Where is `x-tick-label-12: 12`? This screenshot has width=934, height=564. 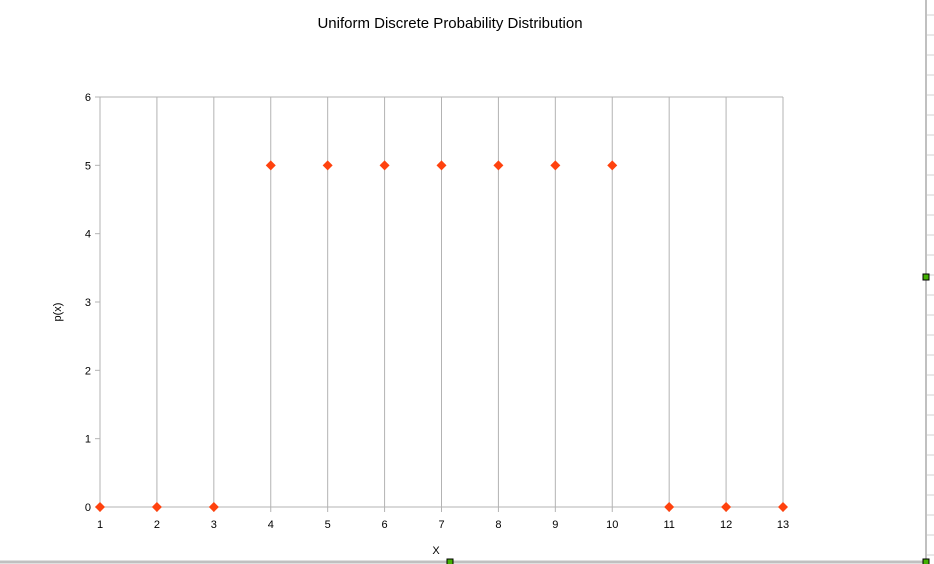
x-tick-label-12: 12 is located at coordinates (726, 525).